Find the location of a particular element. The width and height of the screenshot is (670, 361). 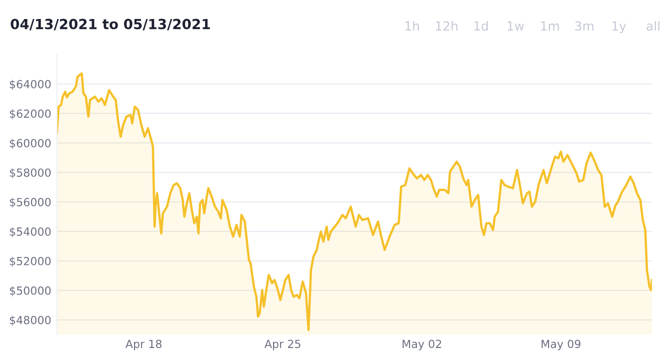

y-tick-label: $48000 is located at coordinates (30, 321).